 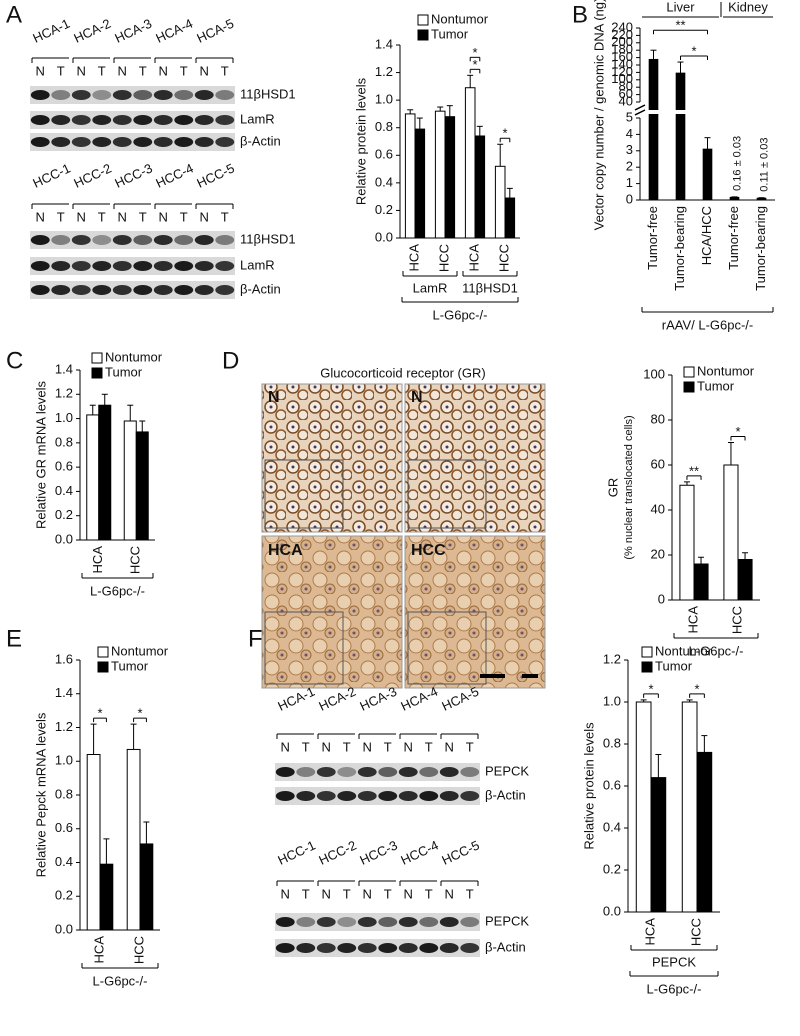 What do you see at coordinates (612, 700) in the screenshot?
I see `y-tick-label: 1.0` at bounding box center [612, 700].